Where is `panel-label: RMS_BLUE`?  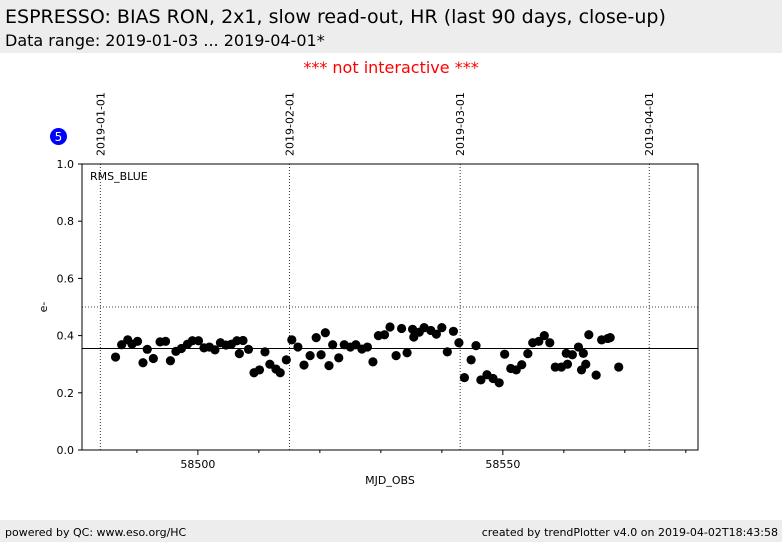
panel-label: RMS_BLUE is located at coordinates (119, 176).